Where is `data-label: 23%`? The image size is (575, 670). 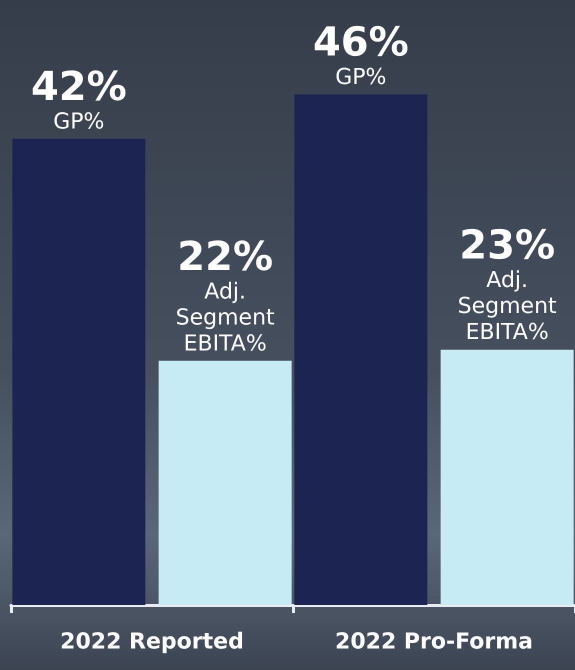
data-label: 23% is located at coordinates (507, 245).